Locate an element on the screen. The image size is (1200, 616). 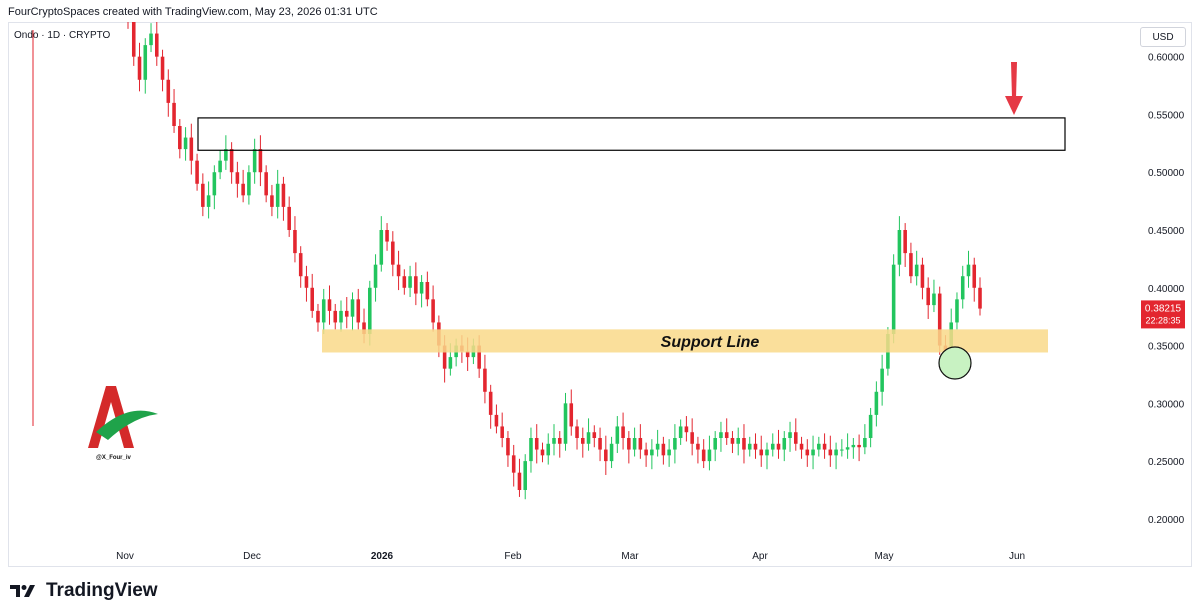
y-tick-label: 0.45000 is located at coordinates (1166, 231).